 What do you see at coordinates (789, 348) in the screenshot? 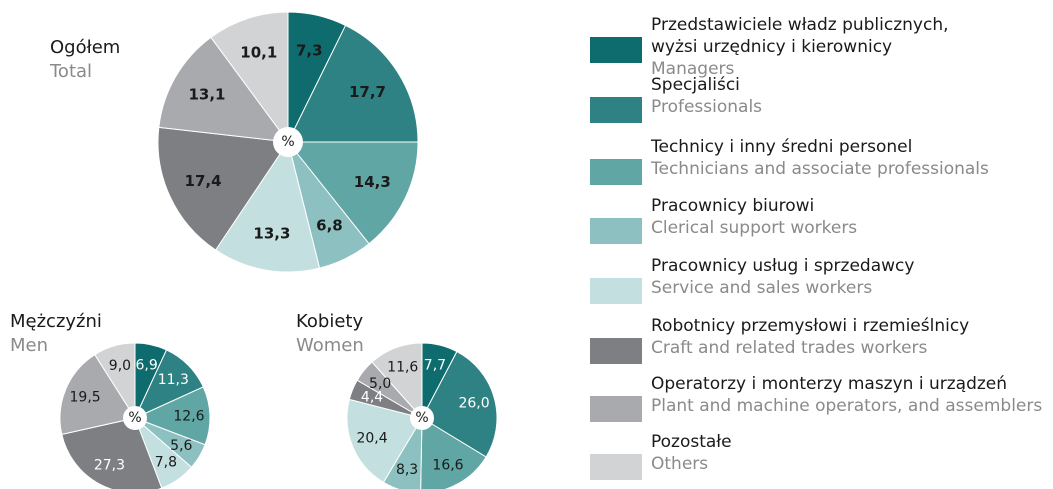
I see `legend-sublabel: Craft and related trades workers` at bounding box center [789, 348].